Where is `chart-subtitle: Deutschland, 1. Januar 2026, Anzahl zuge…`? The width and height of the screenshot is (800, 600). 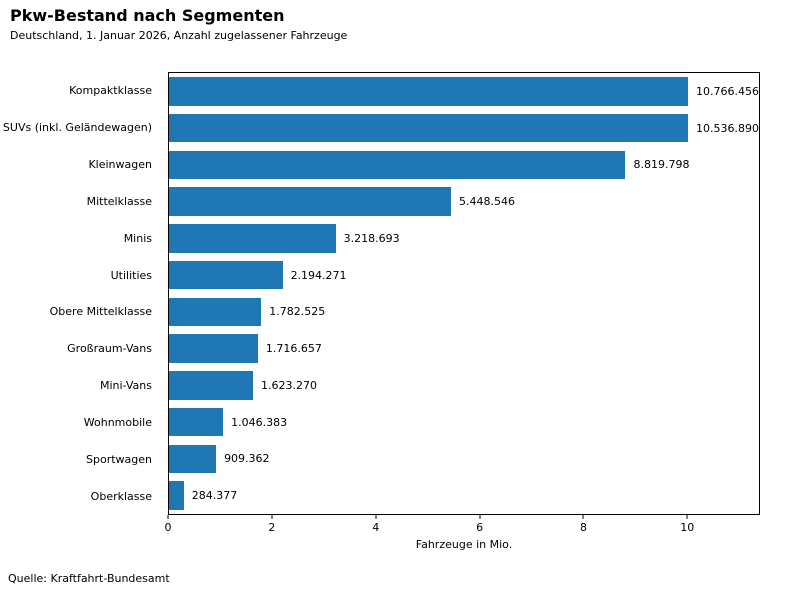
chart-subtitle: Deutschland, 1. Januar 2026, Anzahl zuge… is located at coordinates (179, 35).